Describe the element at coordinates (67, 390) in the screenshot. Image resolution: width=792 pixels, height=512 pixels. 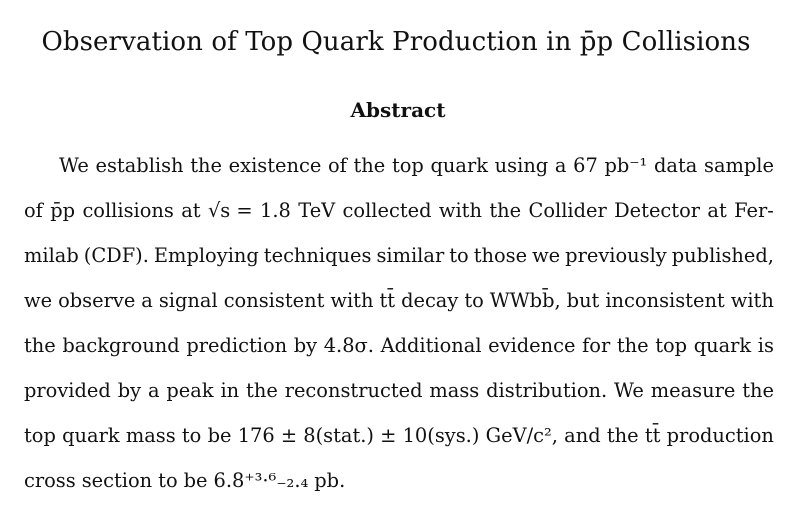
I see `abstract-word: provided` at that location.